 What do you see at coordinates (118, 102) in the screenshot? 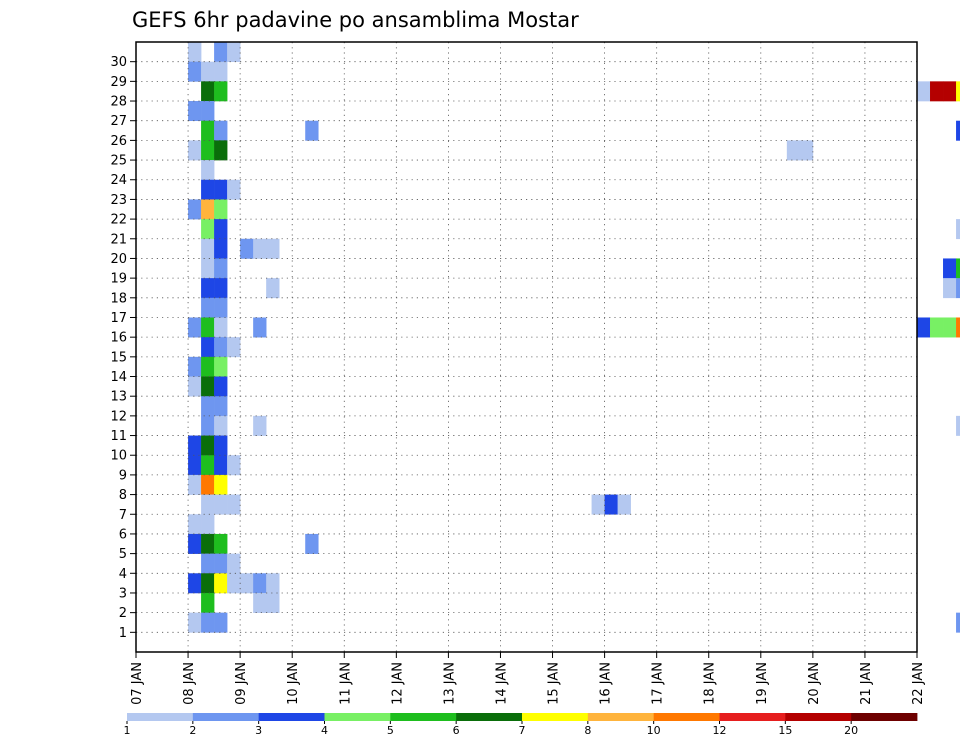
I see `y-tick-label: 28` at bounding box center [118, 102].